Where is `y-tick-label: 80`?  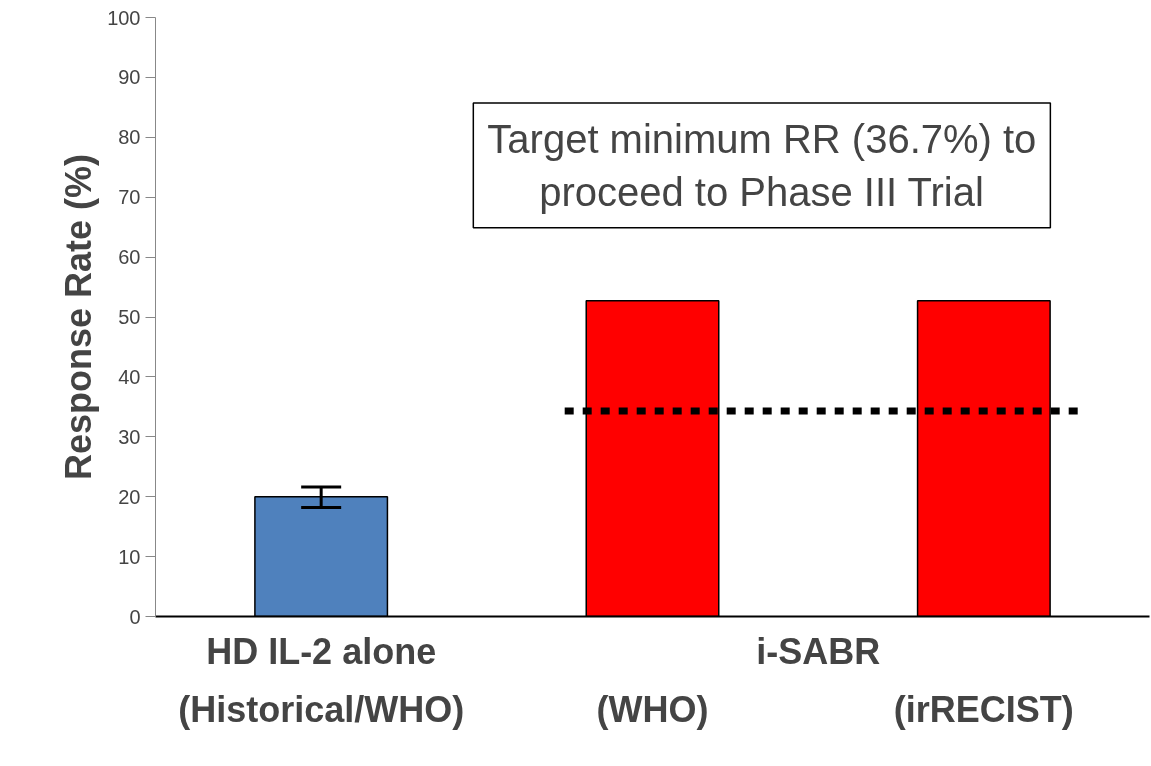 y-tick-label: 80 is located at coordinates (129, 137).